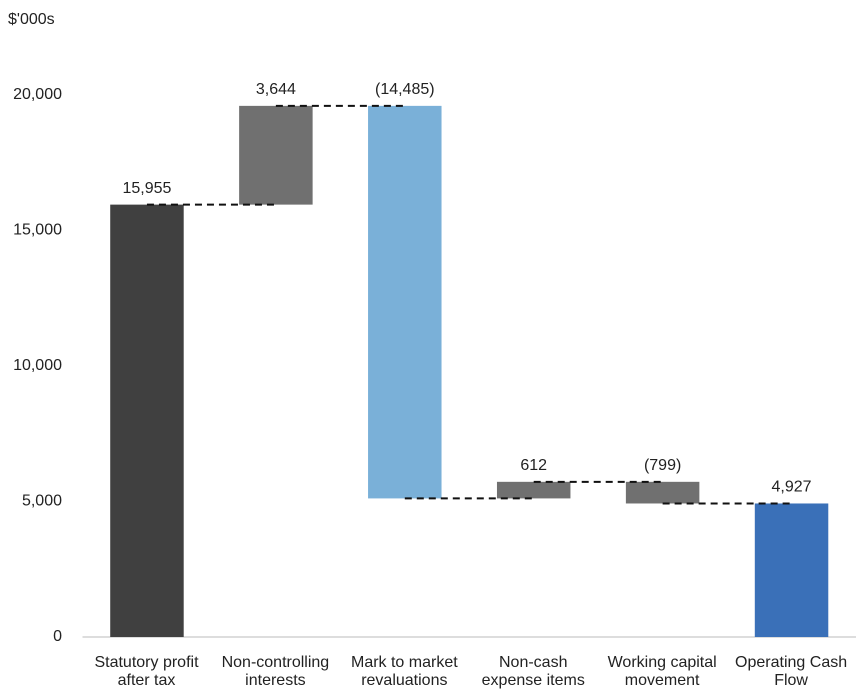 This screenshot has height=697, width=856. What do you see at coordinates (533, 671) in the screenshot?
I see `x-tick-label: Non-cash expense items` at bounding box center [533, 671].